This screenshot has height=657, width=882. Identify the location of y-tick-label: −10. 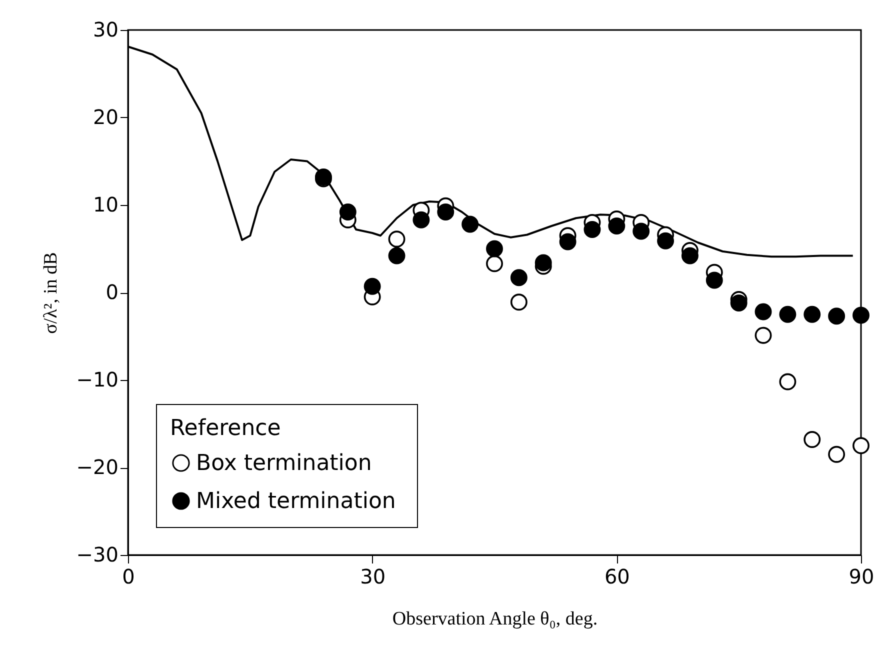
(97, 380).